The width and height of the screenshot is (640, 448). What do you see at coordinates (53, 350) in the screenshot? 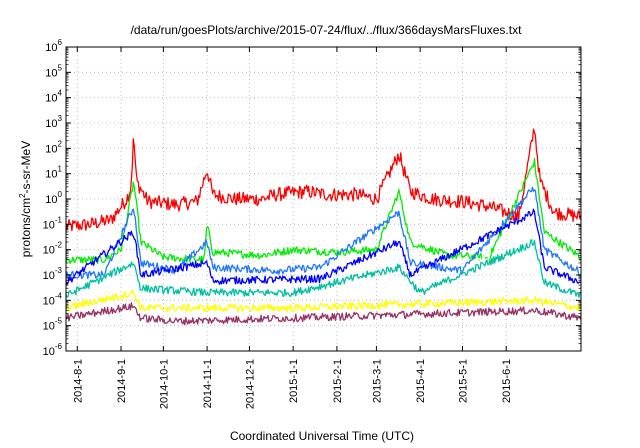
I see `y-tick-label: 10⁻⁶` at bounding box center [53, 350].